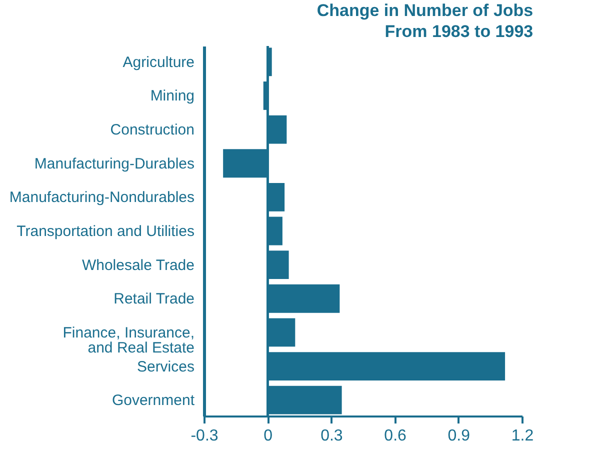  Describe the element at coordinates (165, 367) in the screenshot. I see `y-tick-label: Services` at that location.